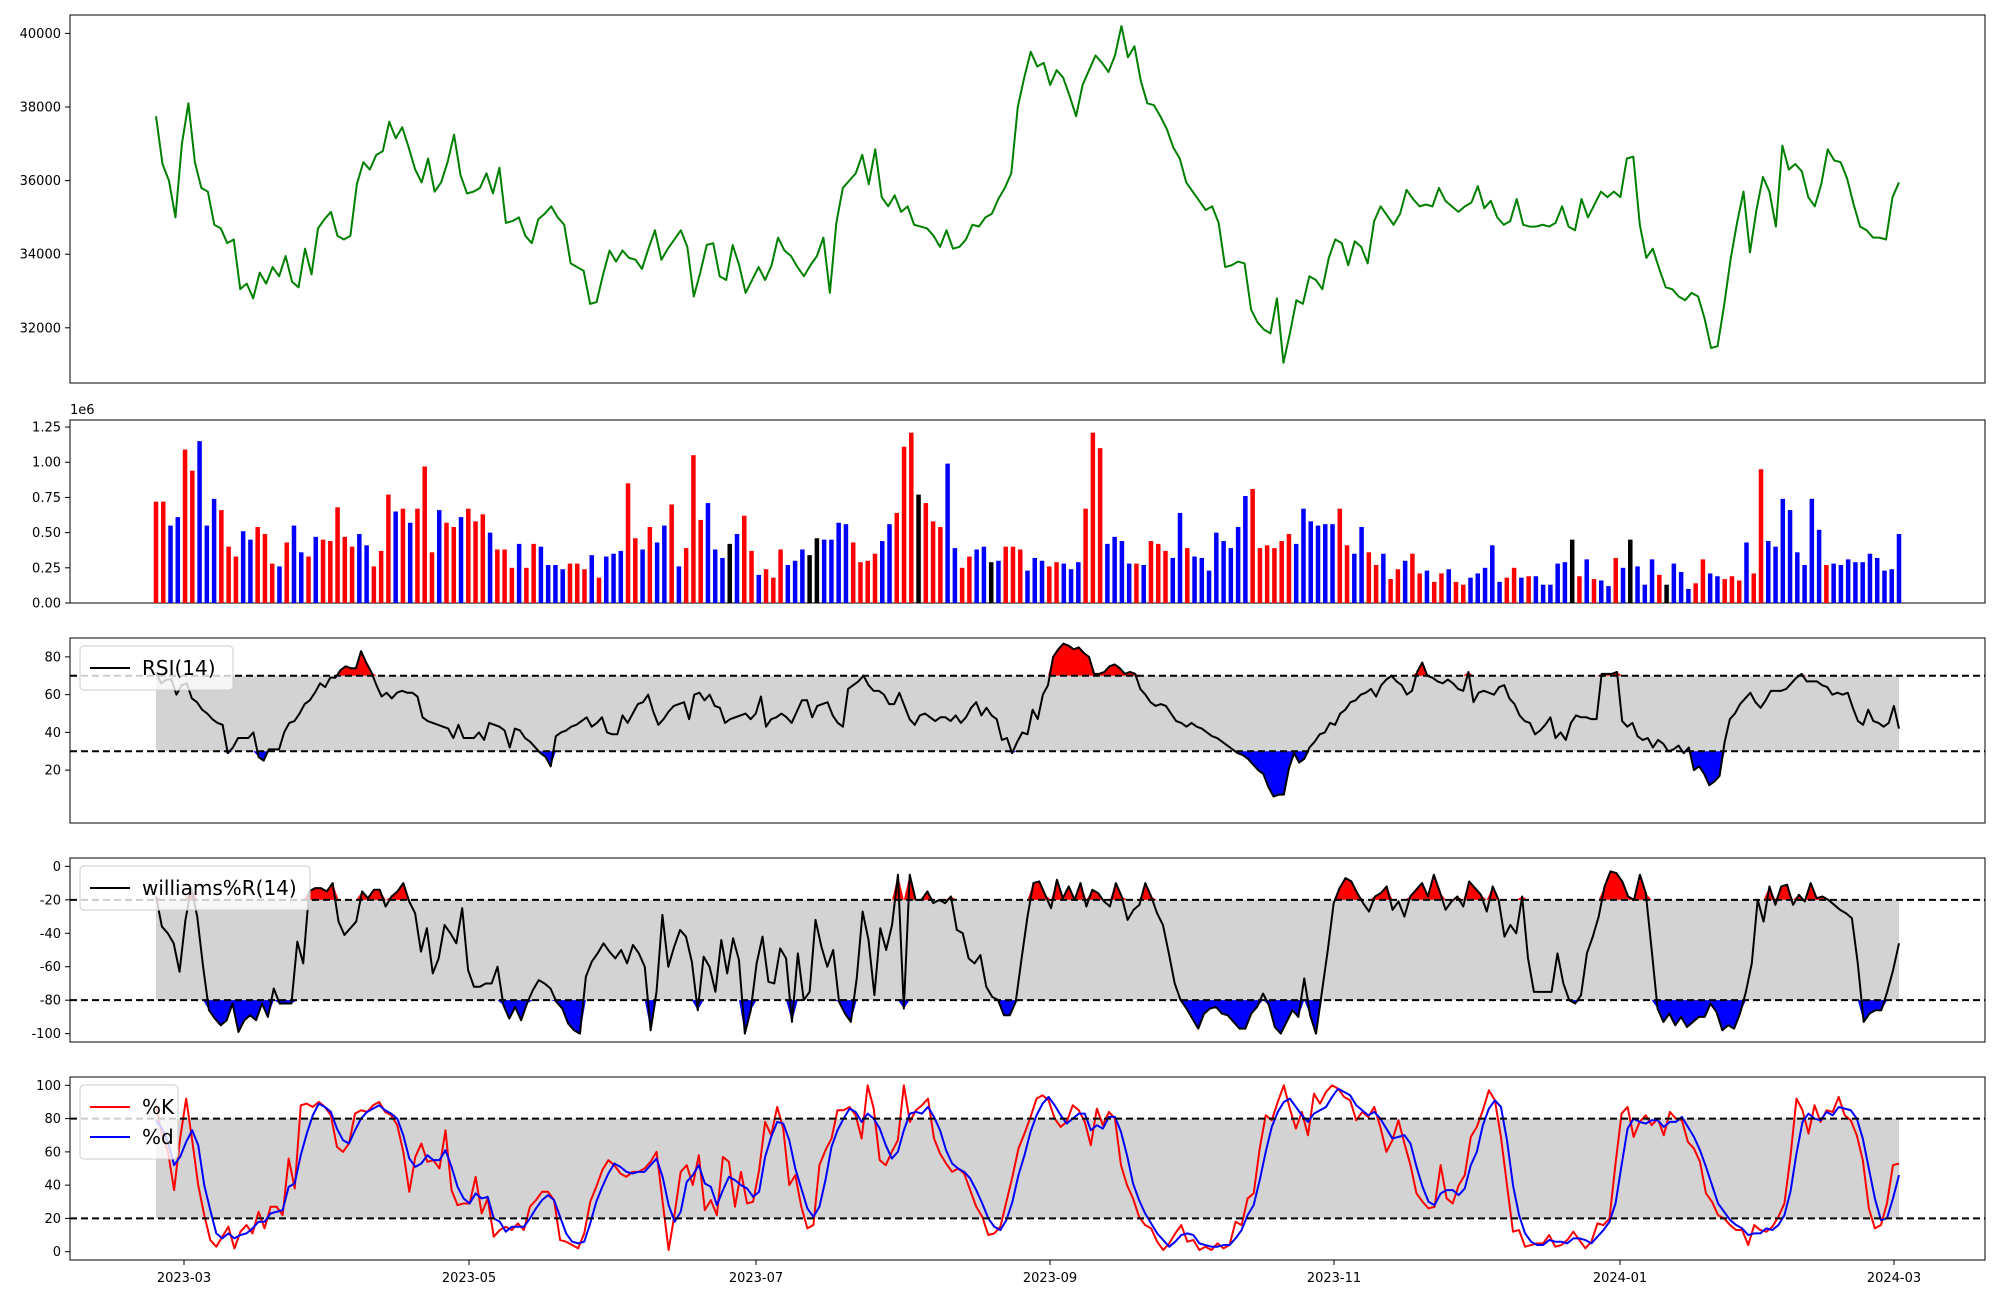  Describe the element at coordinates (57, 867) in the screenshot. I see `williams-r-y-tick-label: 0` at that location.